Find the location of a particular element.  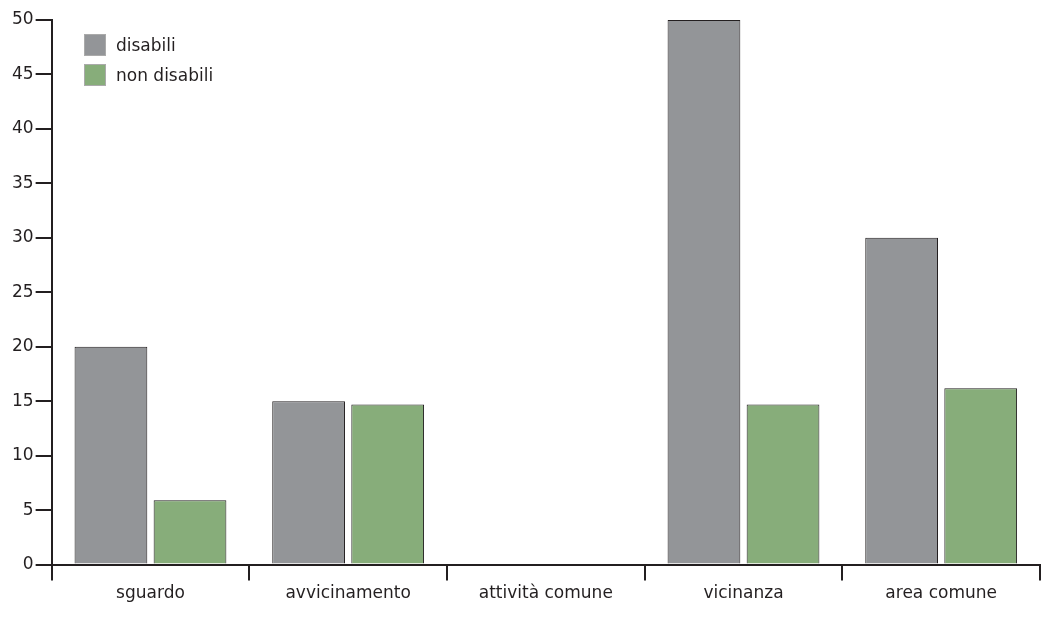

y-tick-label: 15 is located at coordinates (22, 399).